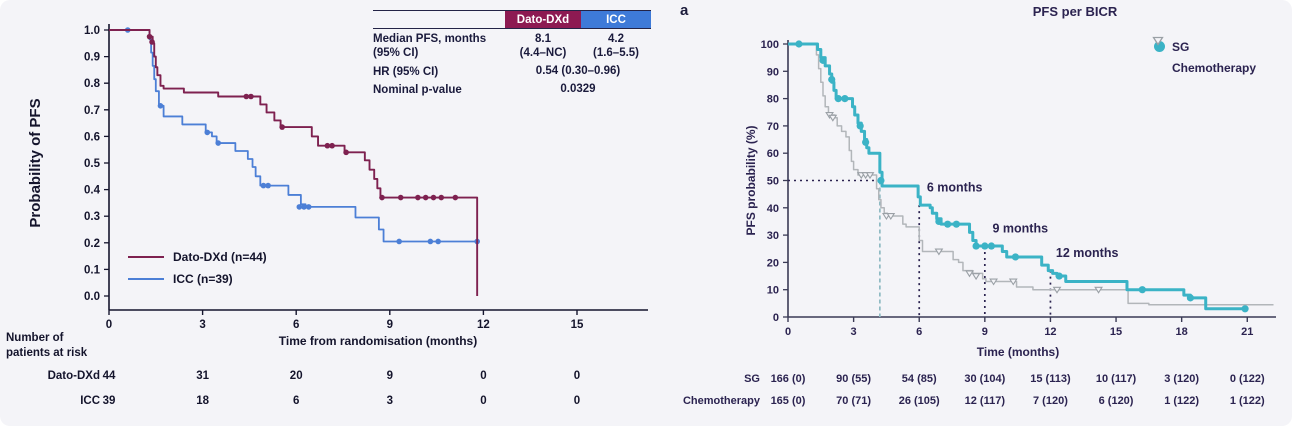 The width and height of the screenshot is (1292, 426). Describe the element at coordinates (92, 111) in the screenshot. I see `svg-text: 0.7` at that location.